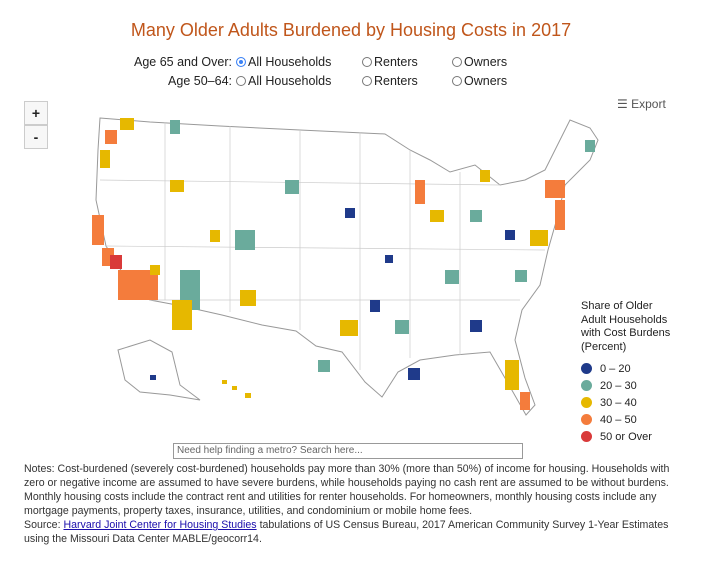 The height and width of the screenshot is (568, 702). I want to click on legend-item: 30 – 40, so click(625, 402).